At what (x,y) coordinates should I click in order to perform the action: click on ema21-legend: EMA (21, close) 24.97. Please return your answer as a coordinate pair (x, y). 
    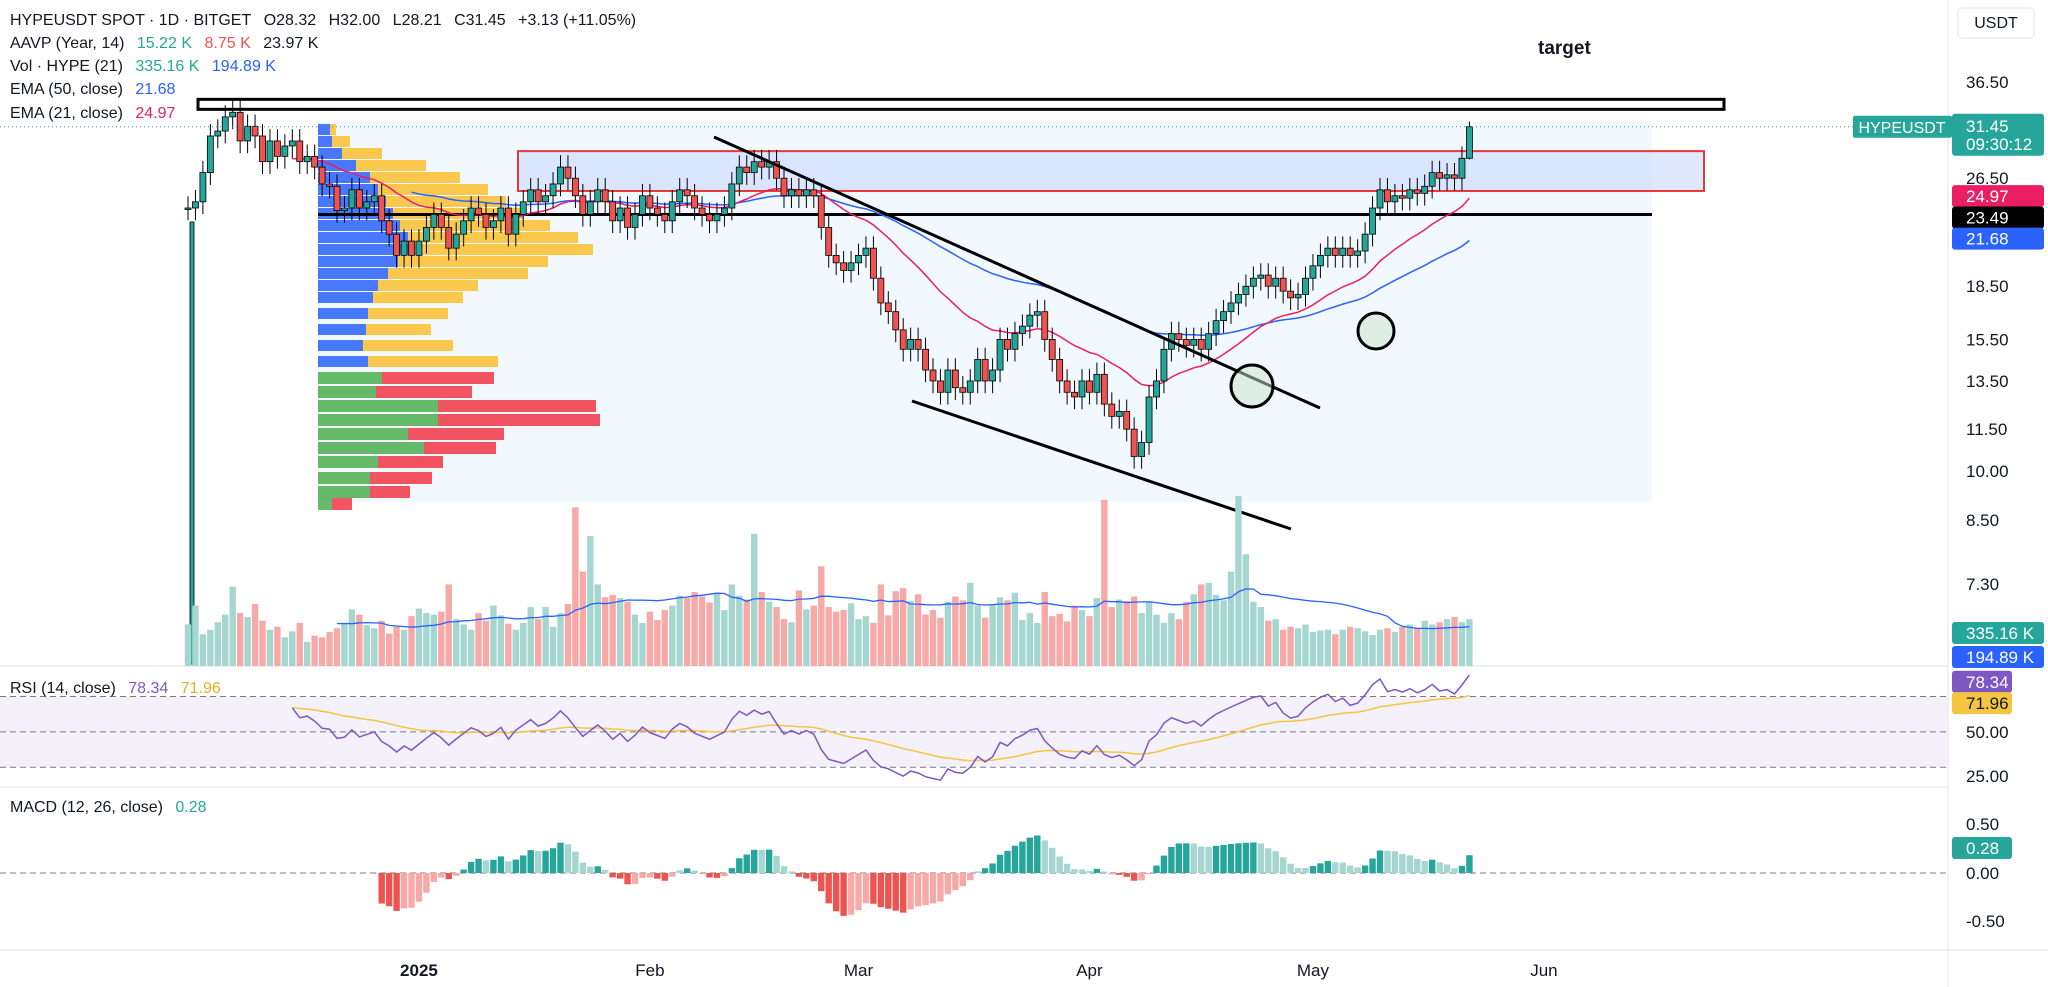
    Looking at the image, I should click on (96, 114).